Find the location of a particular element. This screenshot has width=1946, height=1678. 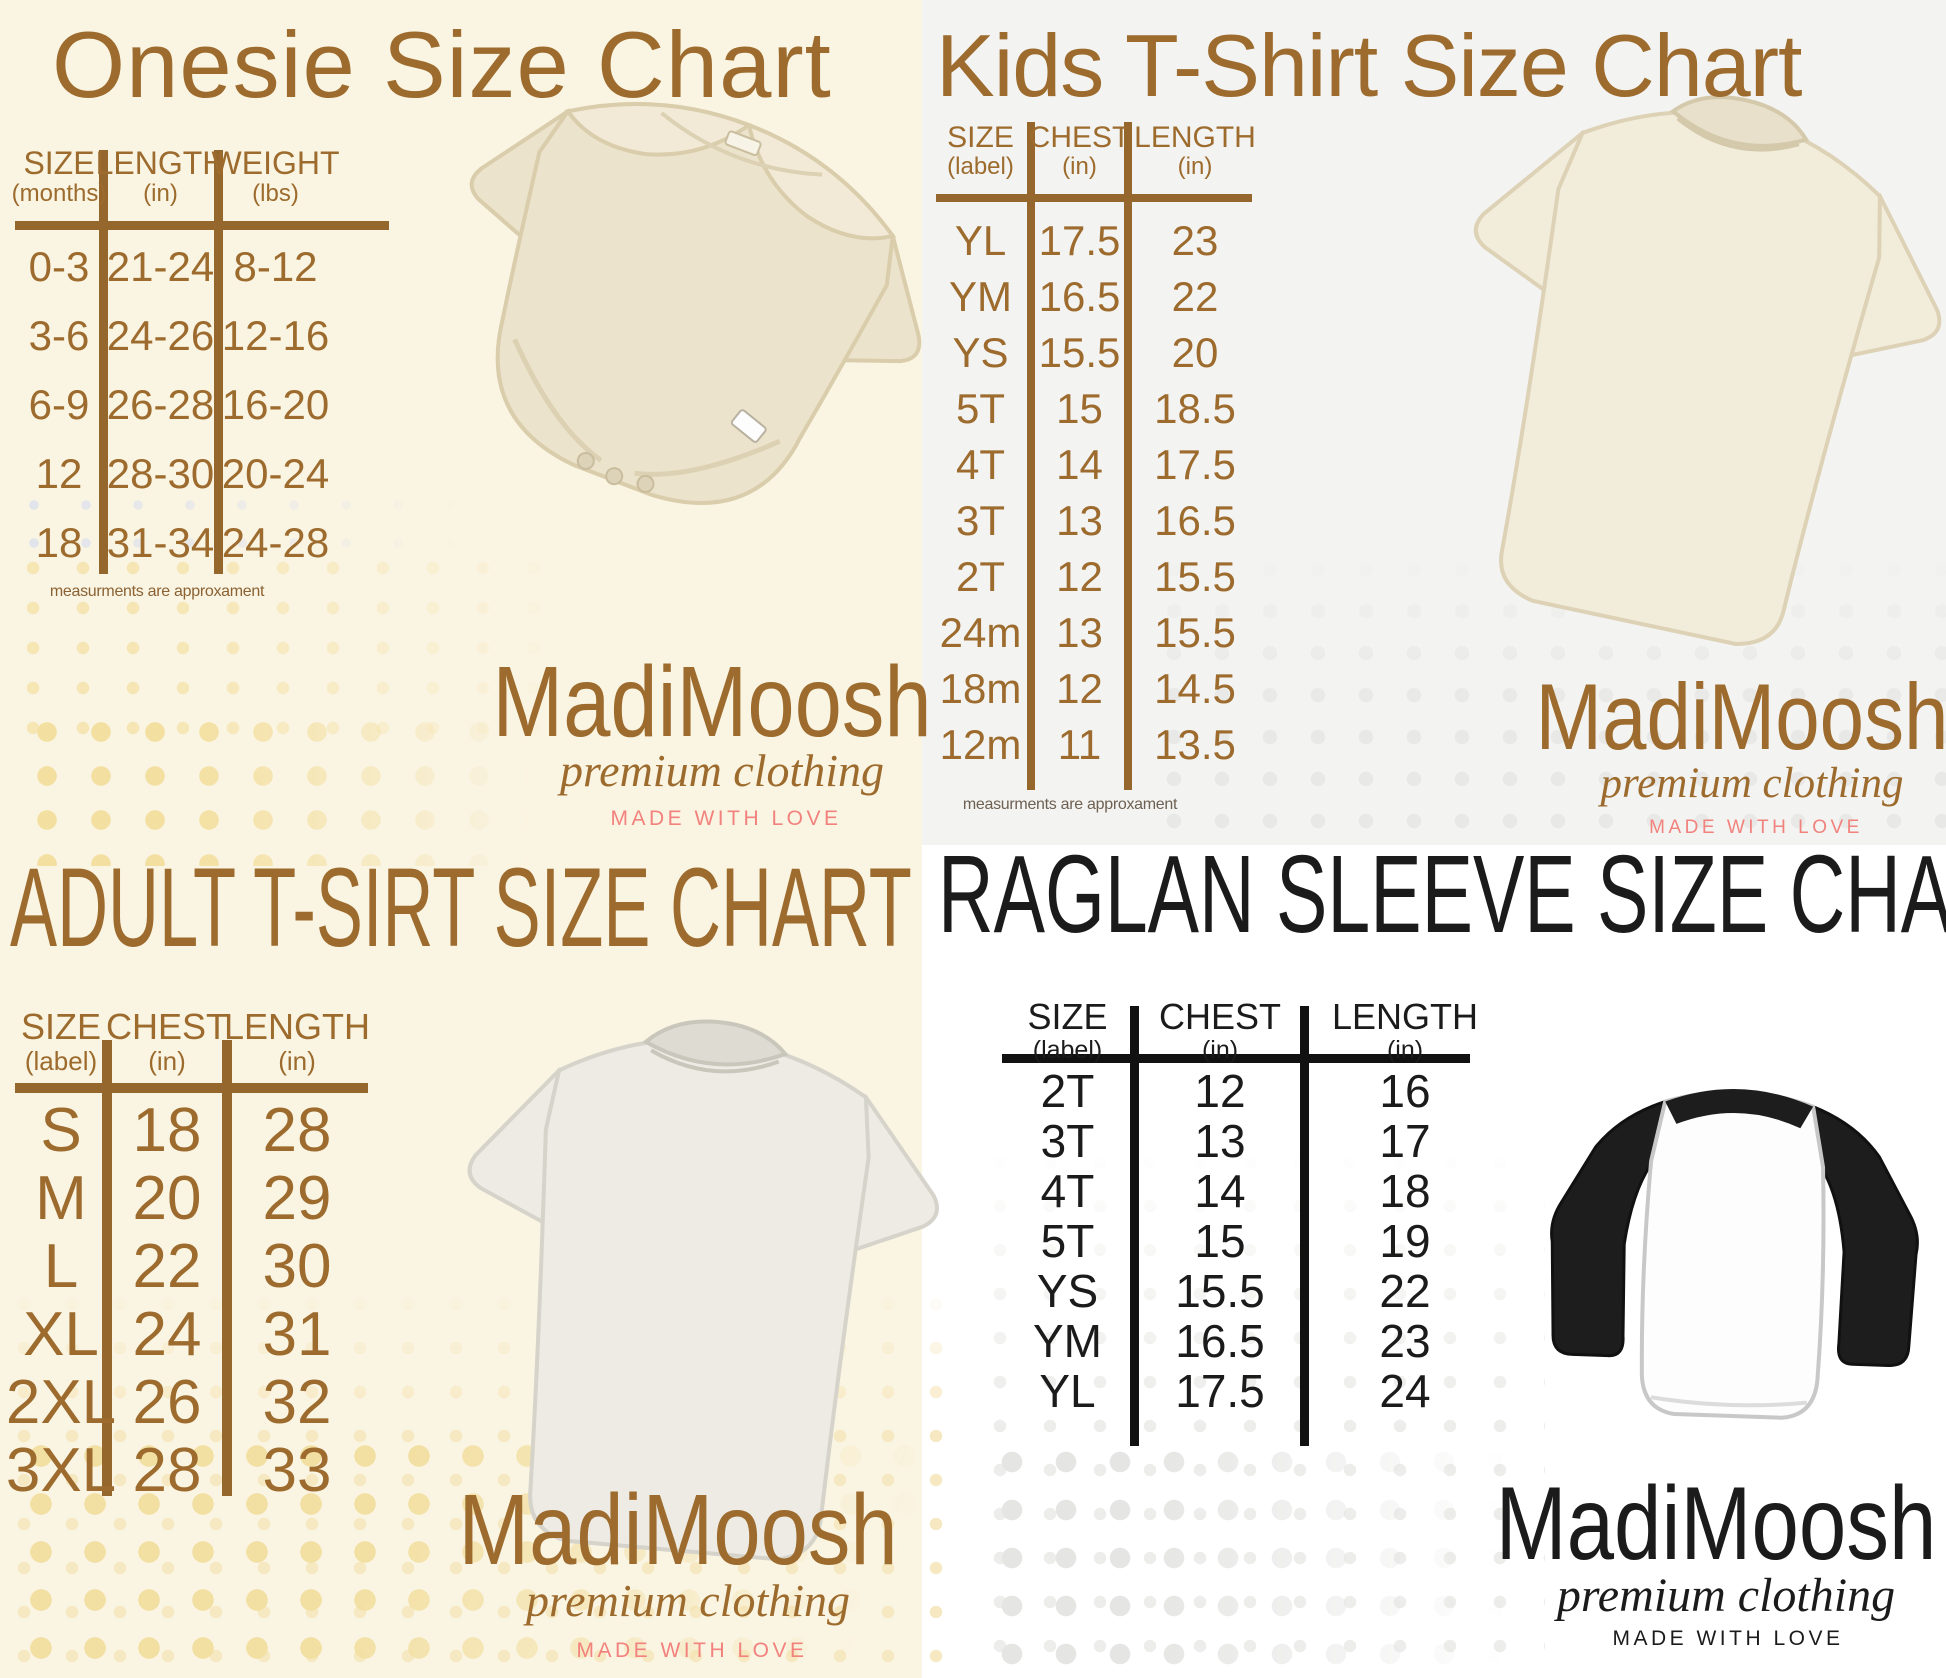

kids-table-header: SIZE (label) CHEST (in) LENGTH (in) is located at coordinates (1096, 151).